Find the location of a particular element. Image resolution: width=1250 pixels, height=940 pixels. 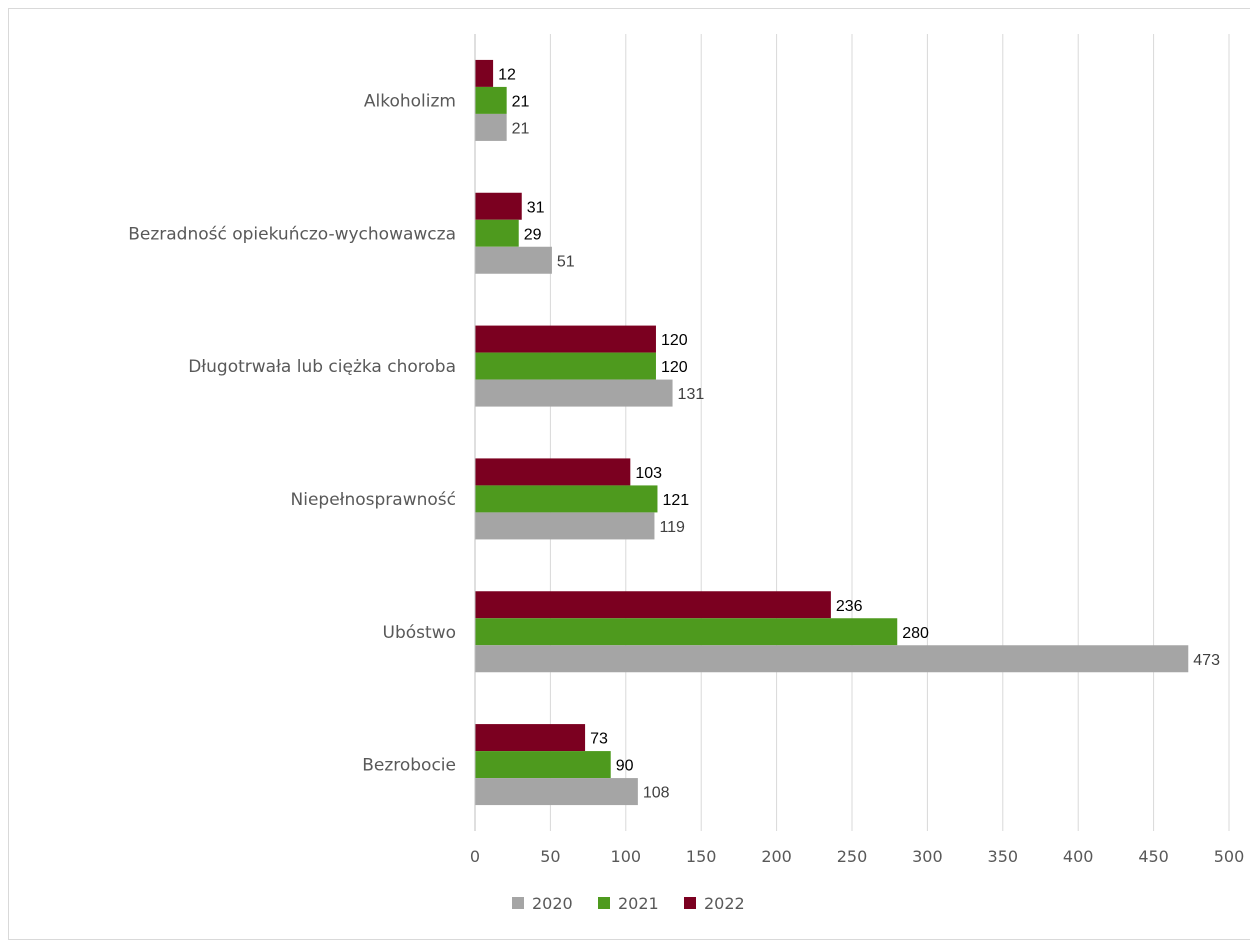

legend-label: 2021 is located at coordinates (638, 903).